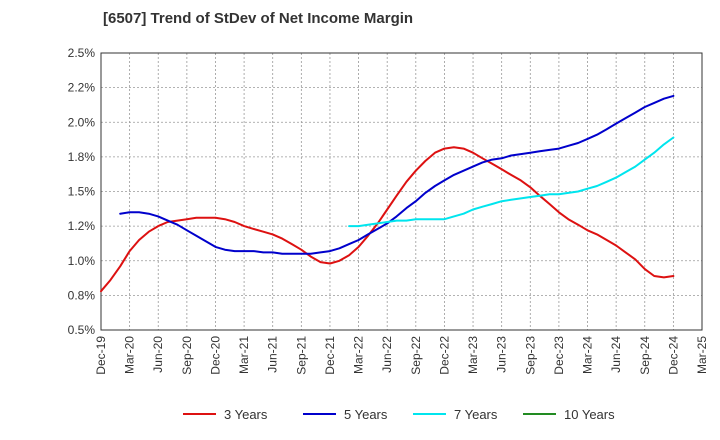 This screenshot has height=440, width=720. What do you see at coordinates (244, 355) in the screenshot?
I see `x-tick-label: Mar-21` at bounding box center [244, 355].